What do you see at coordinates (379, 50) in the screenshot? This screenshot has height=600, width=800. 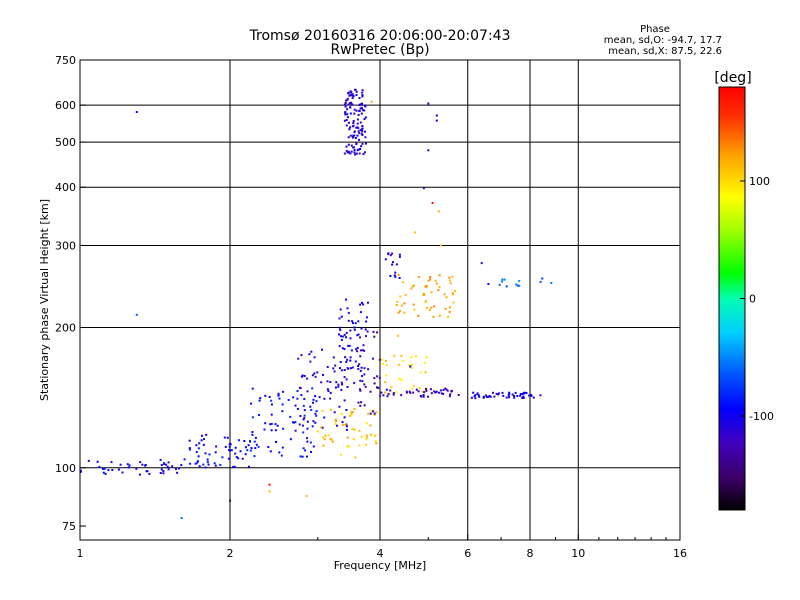 I see `chart-subtitle: RwPretec (Bp)` at bounding box center [379, 50].